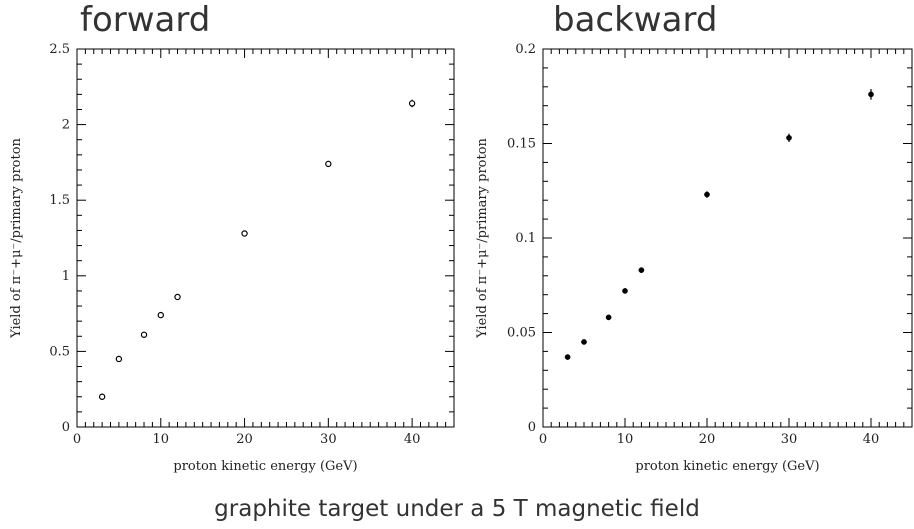 Image resolution: width=914 pixels, height=529 pixels. I want to click on backward-y-tick-label: 0.2, so click(525, 49).